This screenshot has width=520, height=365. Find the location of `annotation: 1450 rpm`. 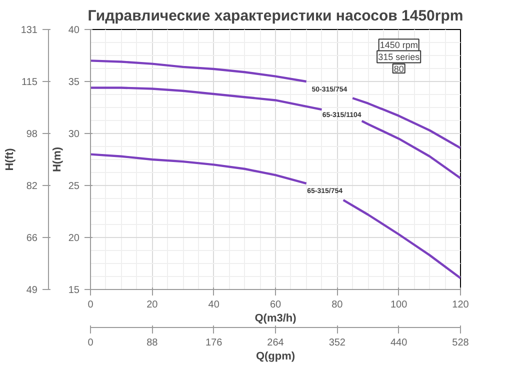

annotation: 1450 rpm is located at coordinates (399, 45).